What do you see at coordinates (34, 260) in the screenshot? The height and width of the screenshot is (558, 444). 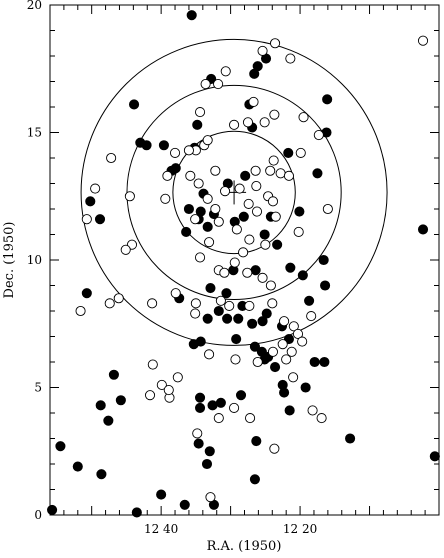 I see `y-tick-label: 10` at bounding box center [34, 260].